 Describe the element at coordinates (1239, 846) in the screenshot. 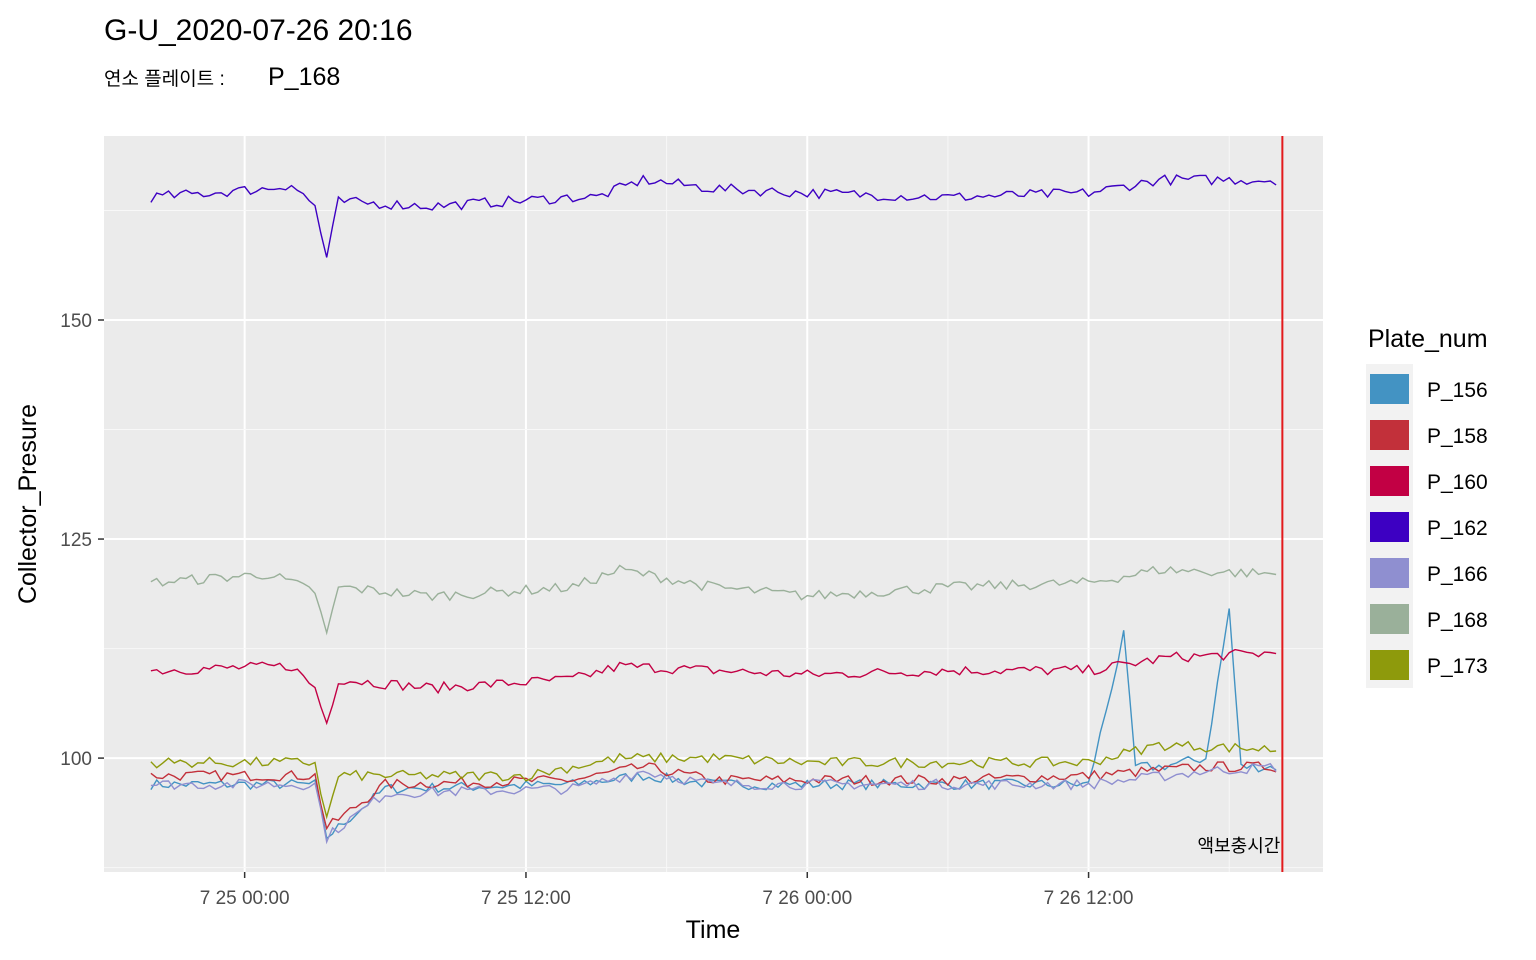

I see `refill-time-label: 액보충시간` at that location.